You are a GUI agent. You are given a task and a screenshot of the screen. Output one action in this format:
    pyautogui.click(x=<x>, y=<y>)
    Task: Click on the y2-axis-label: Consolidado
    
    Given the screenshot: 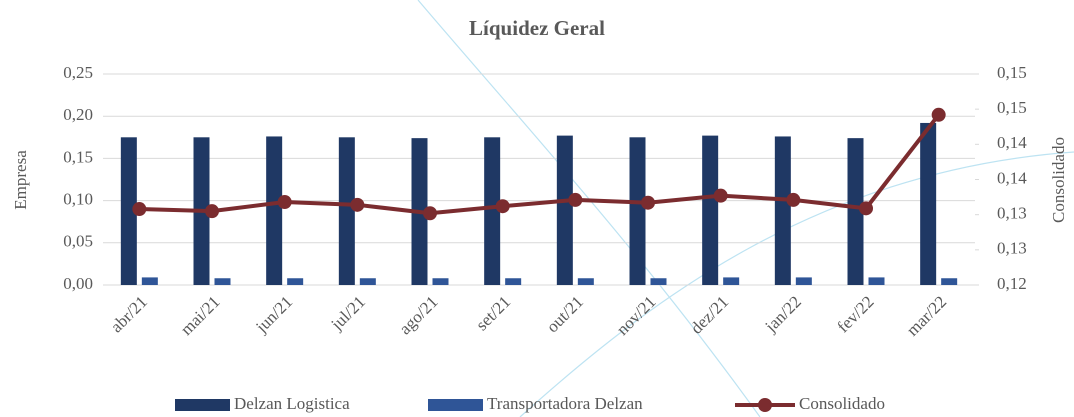 What is the action you would take?
    pyautogui.click(x=1058, y=180)
    